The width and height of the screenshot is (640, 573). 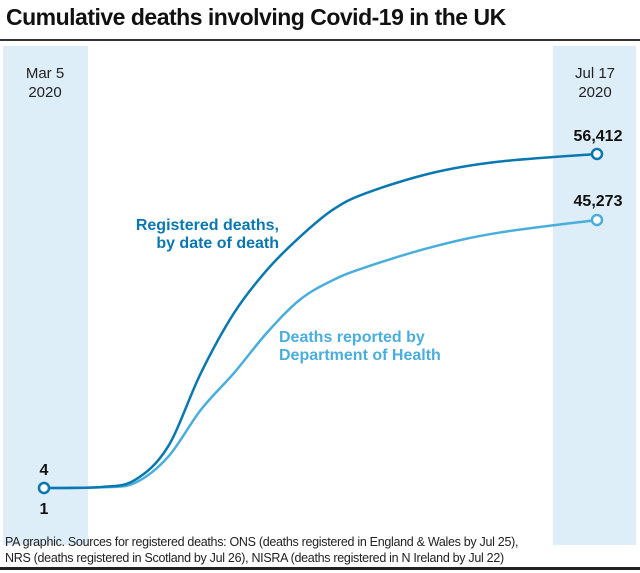 I want to click on series-1-start-marker, so click(x=44, y=488).